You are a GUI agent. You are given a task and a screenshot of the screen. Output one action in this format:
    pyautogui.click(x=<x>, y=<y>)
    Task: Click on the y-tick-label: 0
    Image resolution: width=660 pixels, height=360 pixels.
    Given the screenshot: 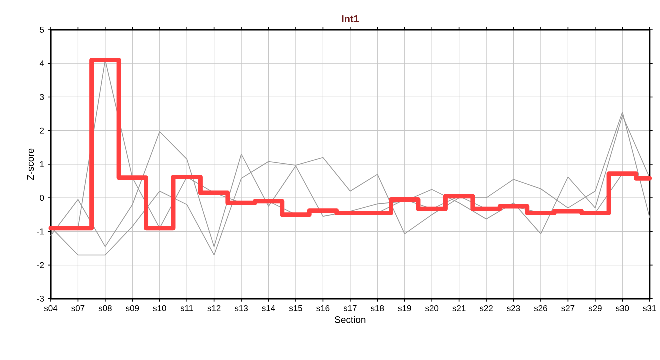 What is the action you would take?
    pyautogui.click(x=42, y=198)
    